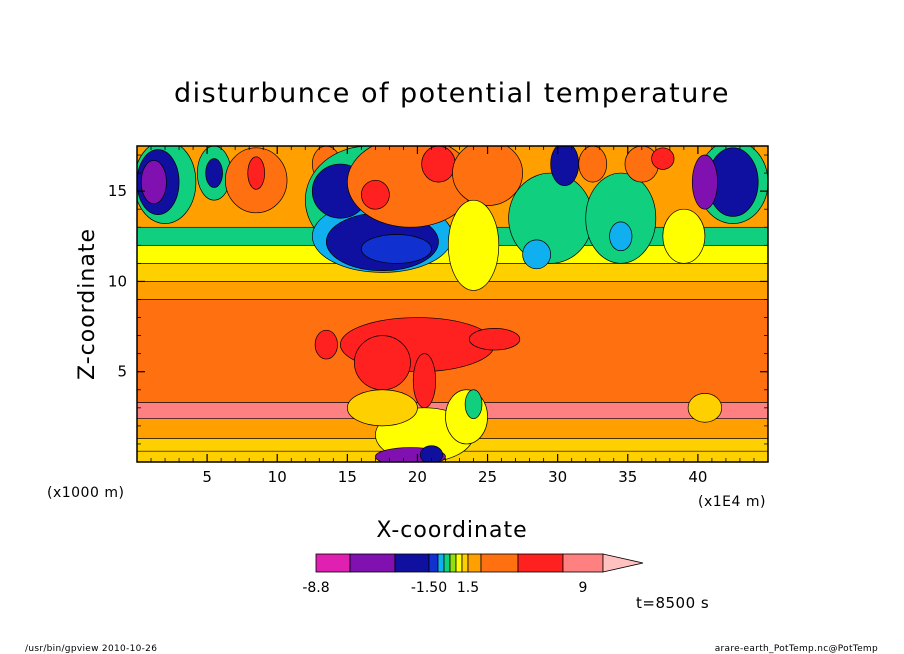 This screenshot has width=904, height=654. What do you see at coordinates (277, 477) in the screenshot?
I see `x-tick-label-10: 10` at bounding box center [277, 477].